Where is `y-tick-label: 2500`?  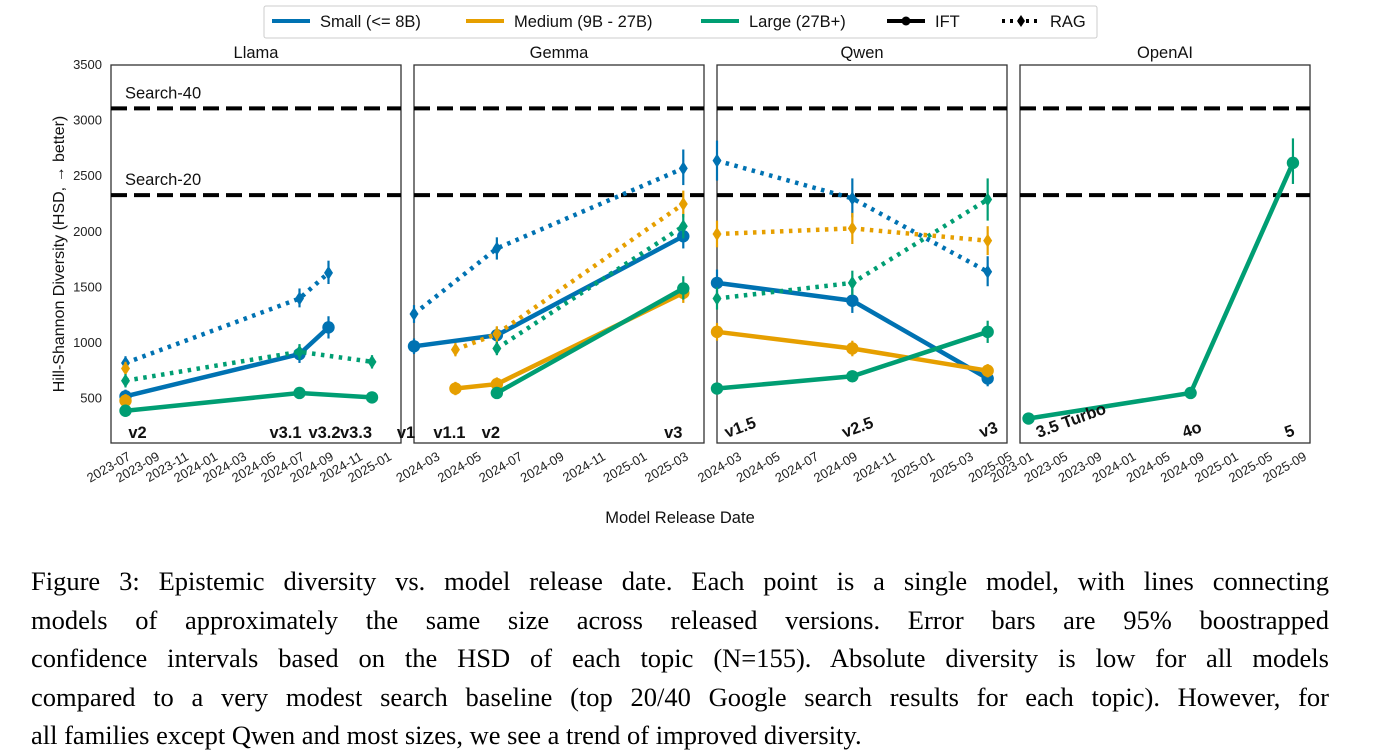 y-tick-label: 2500 is located at coordinates (87, 175).